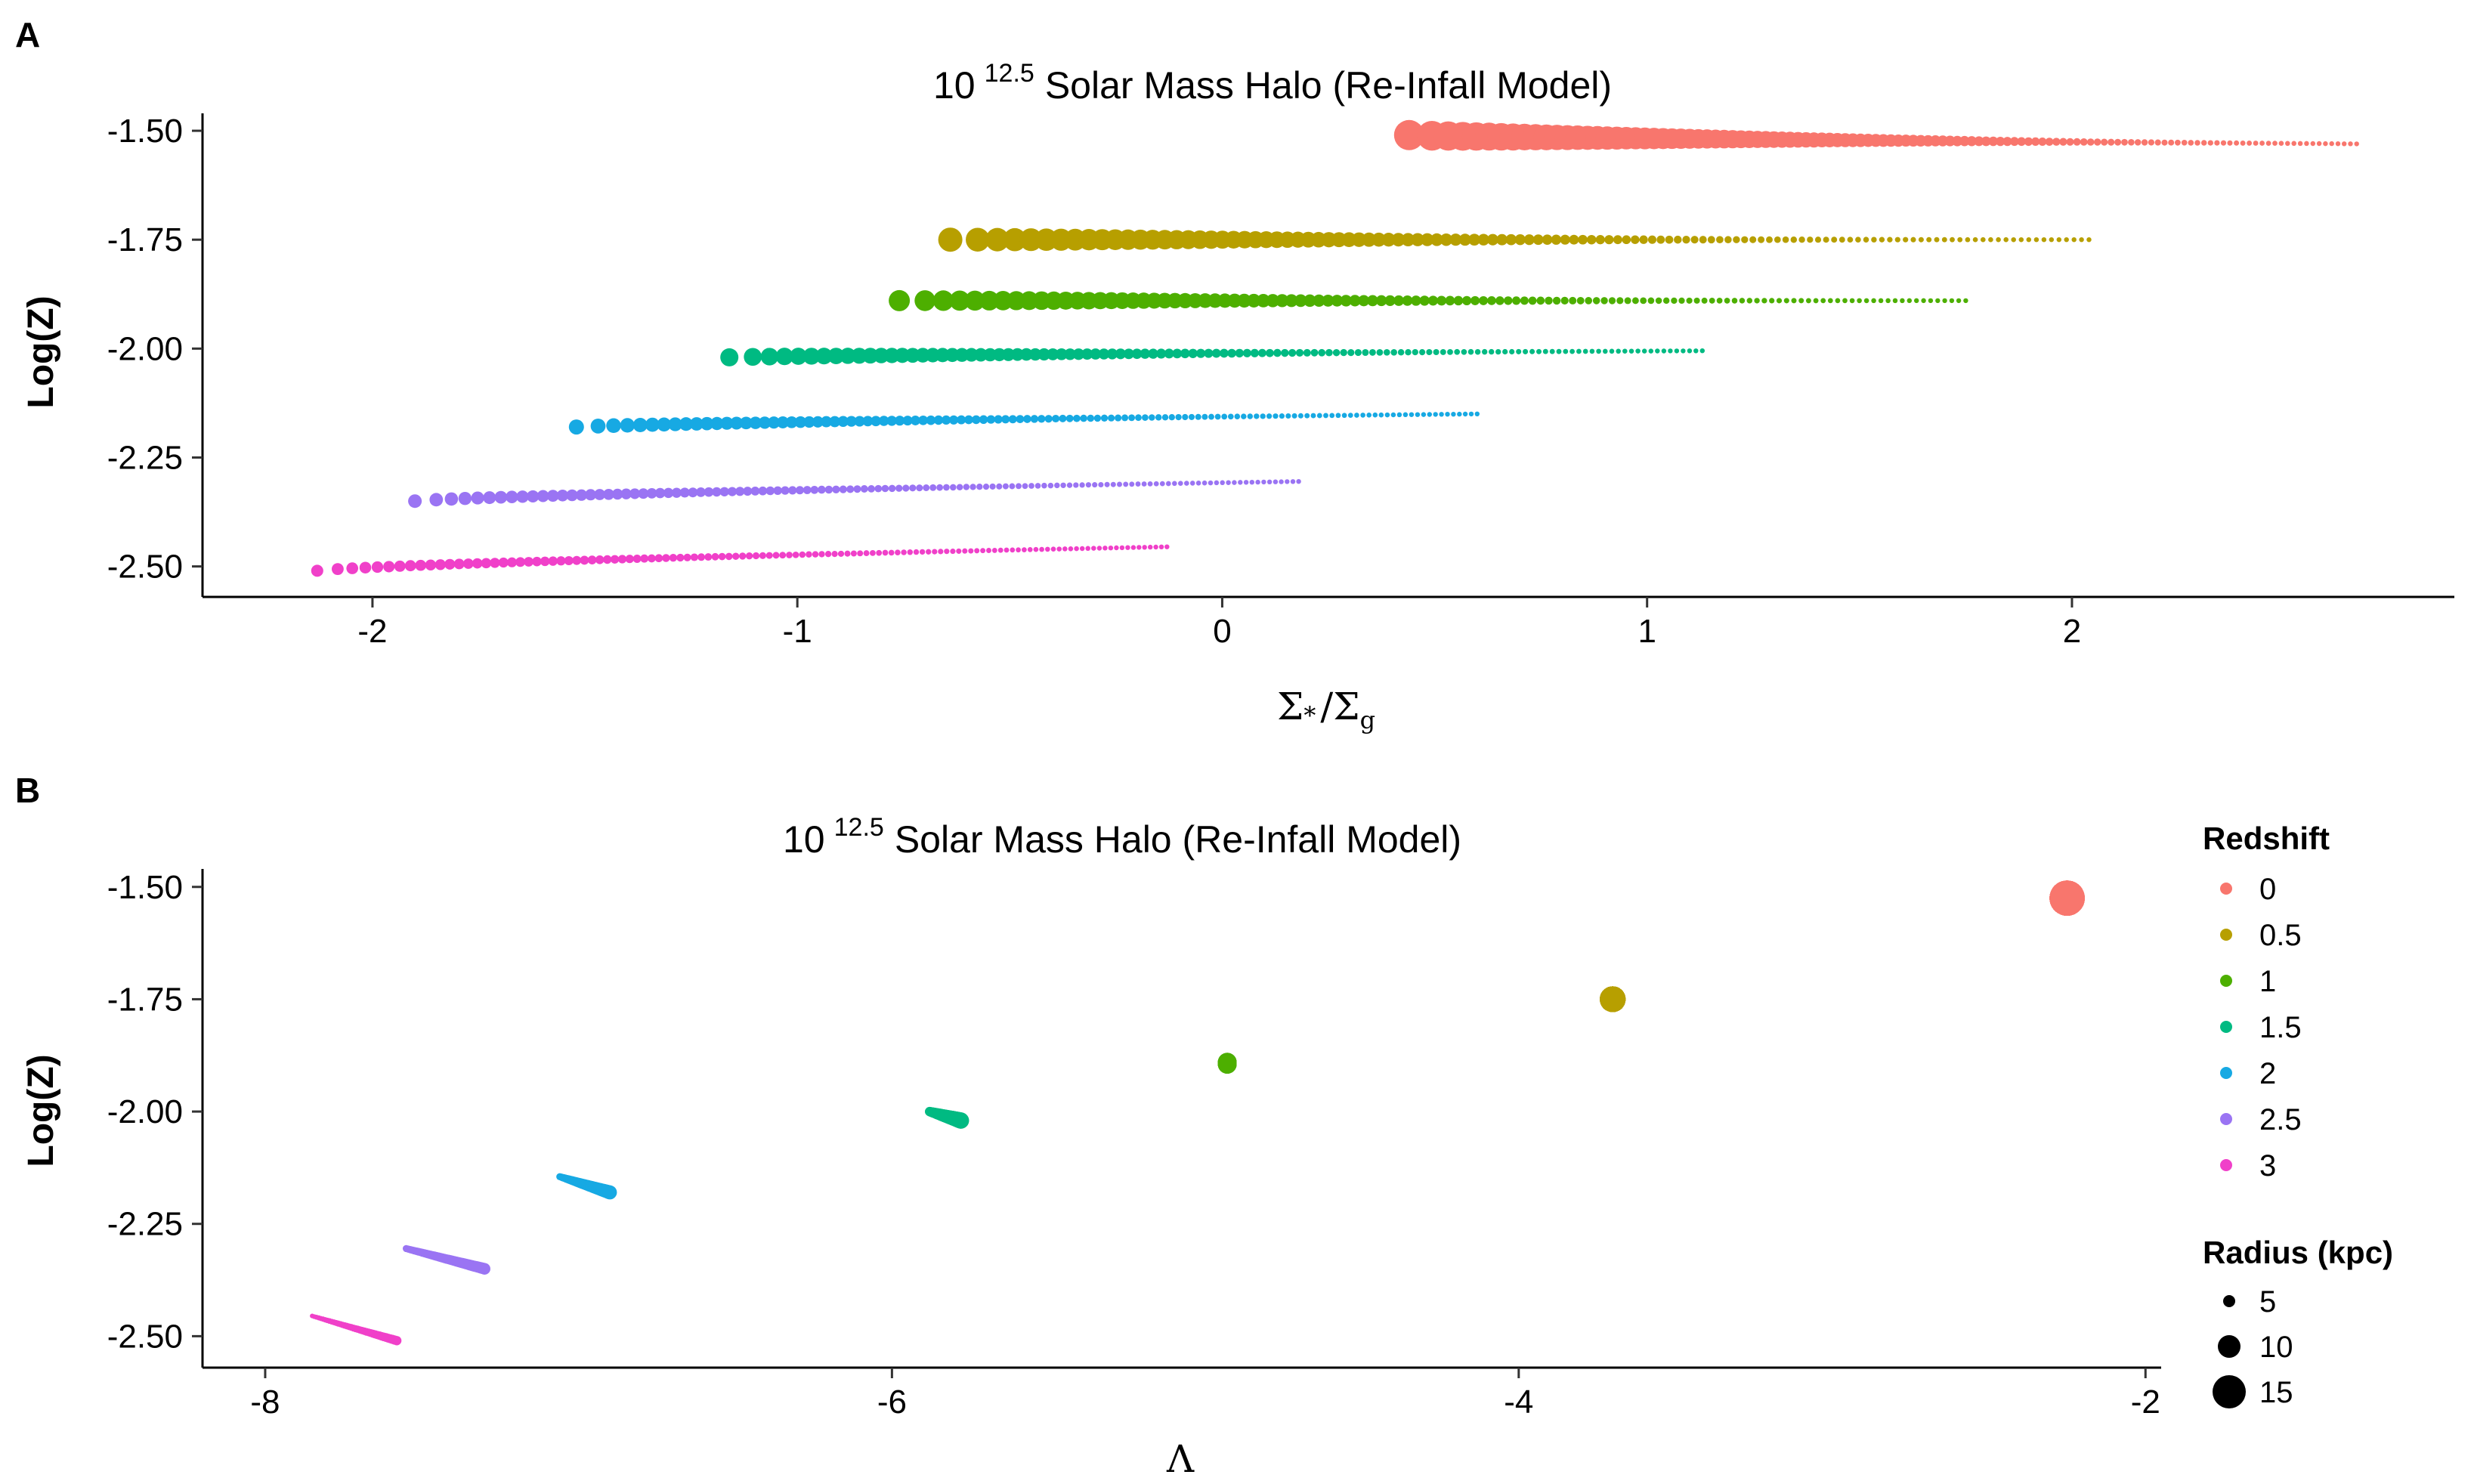 Image resolution: width=2474 pixels, height=1484 pixels. Describe the element at coordinates (2255, 1348) in the screenshot. I see `legend-item-radius-10: 10` at that location.